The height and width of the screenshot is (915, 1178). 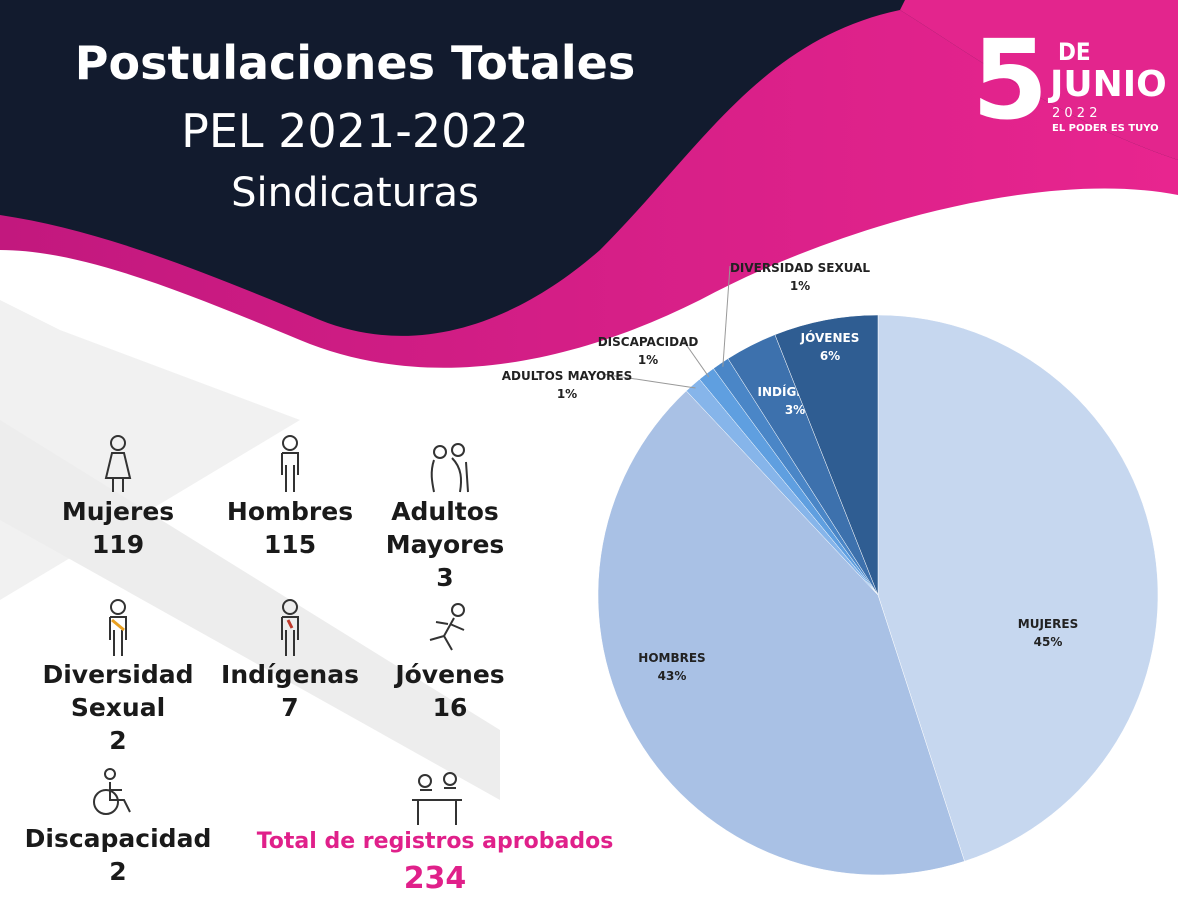 I want to click on icon-registration, so click(x=437, y=798).